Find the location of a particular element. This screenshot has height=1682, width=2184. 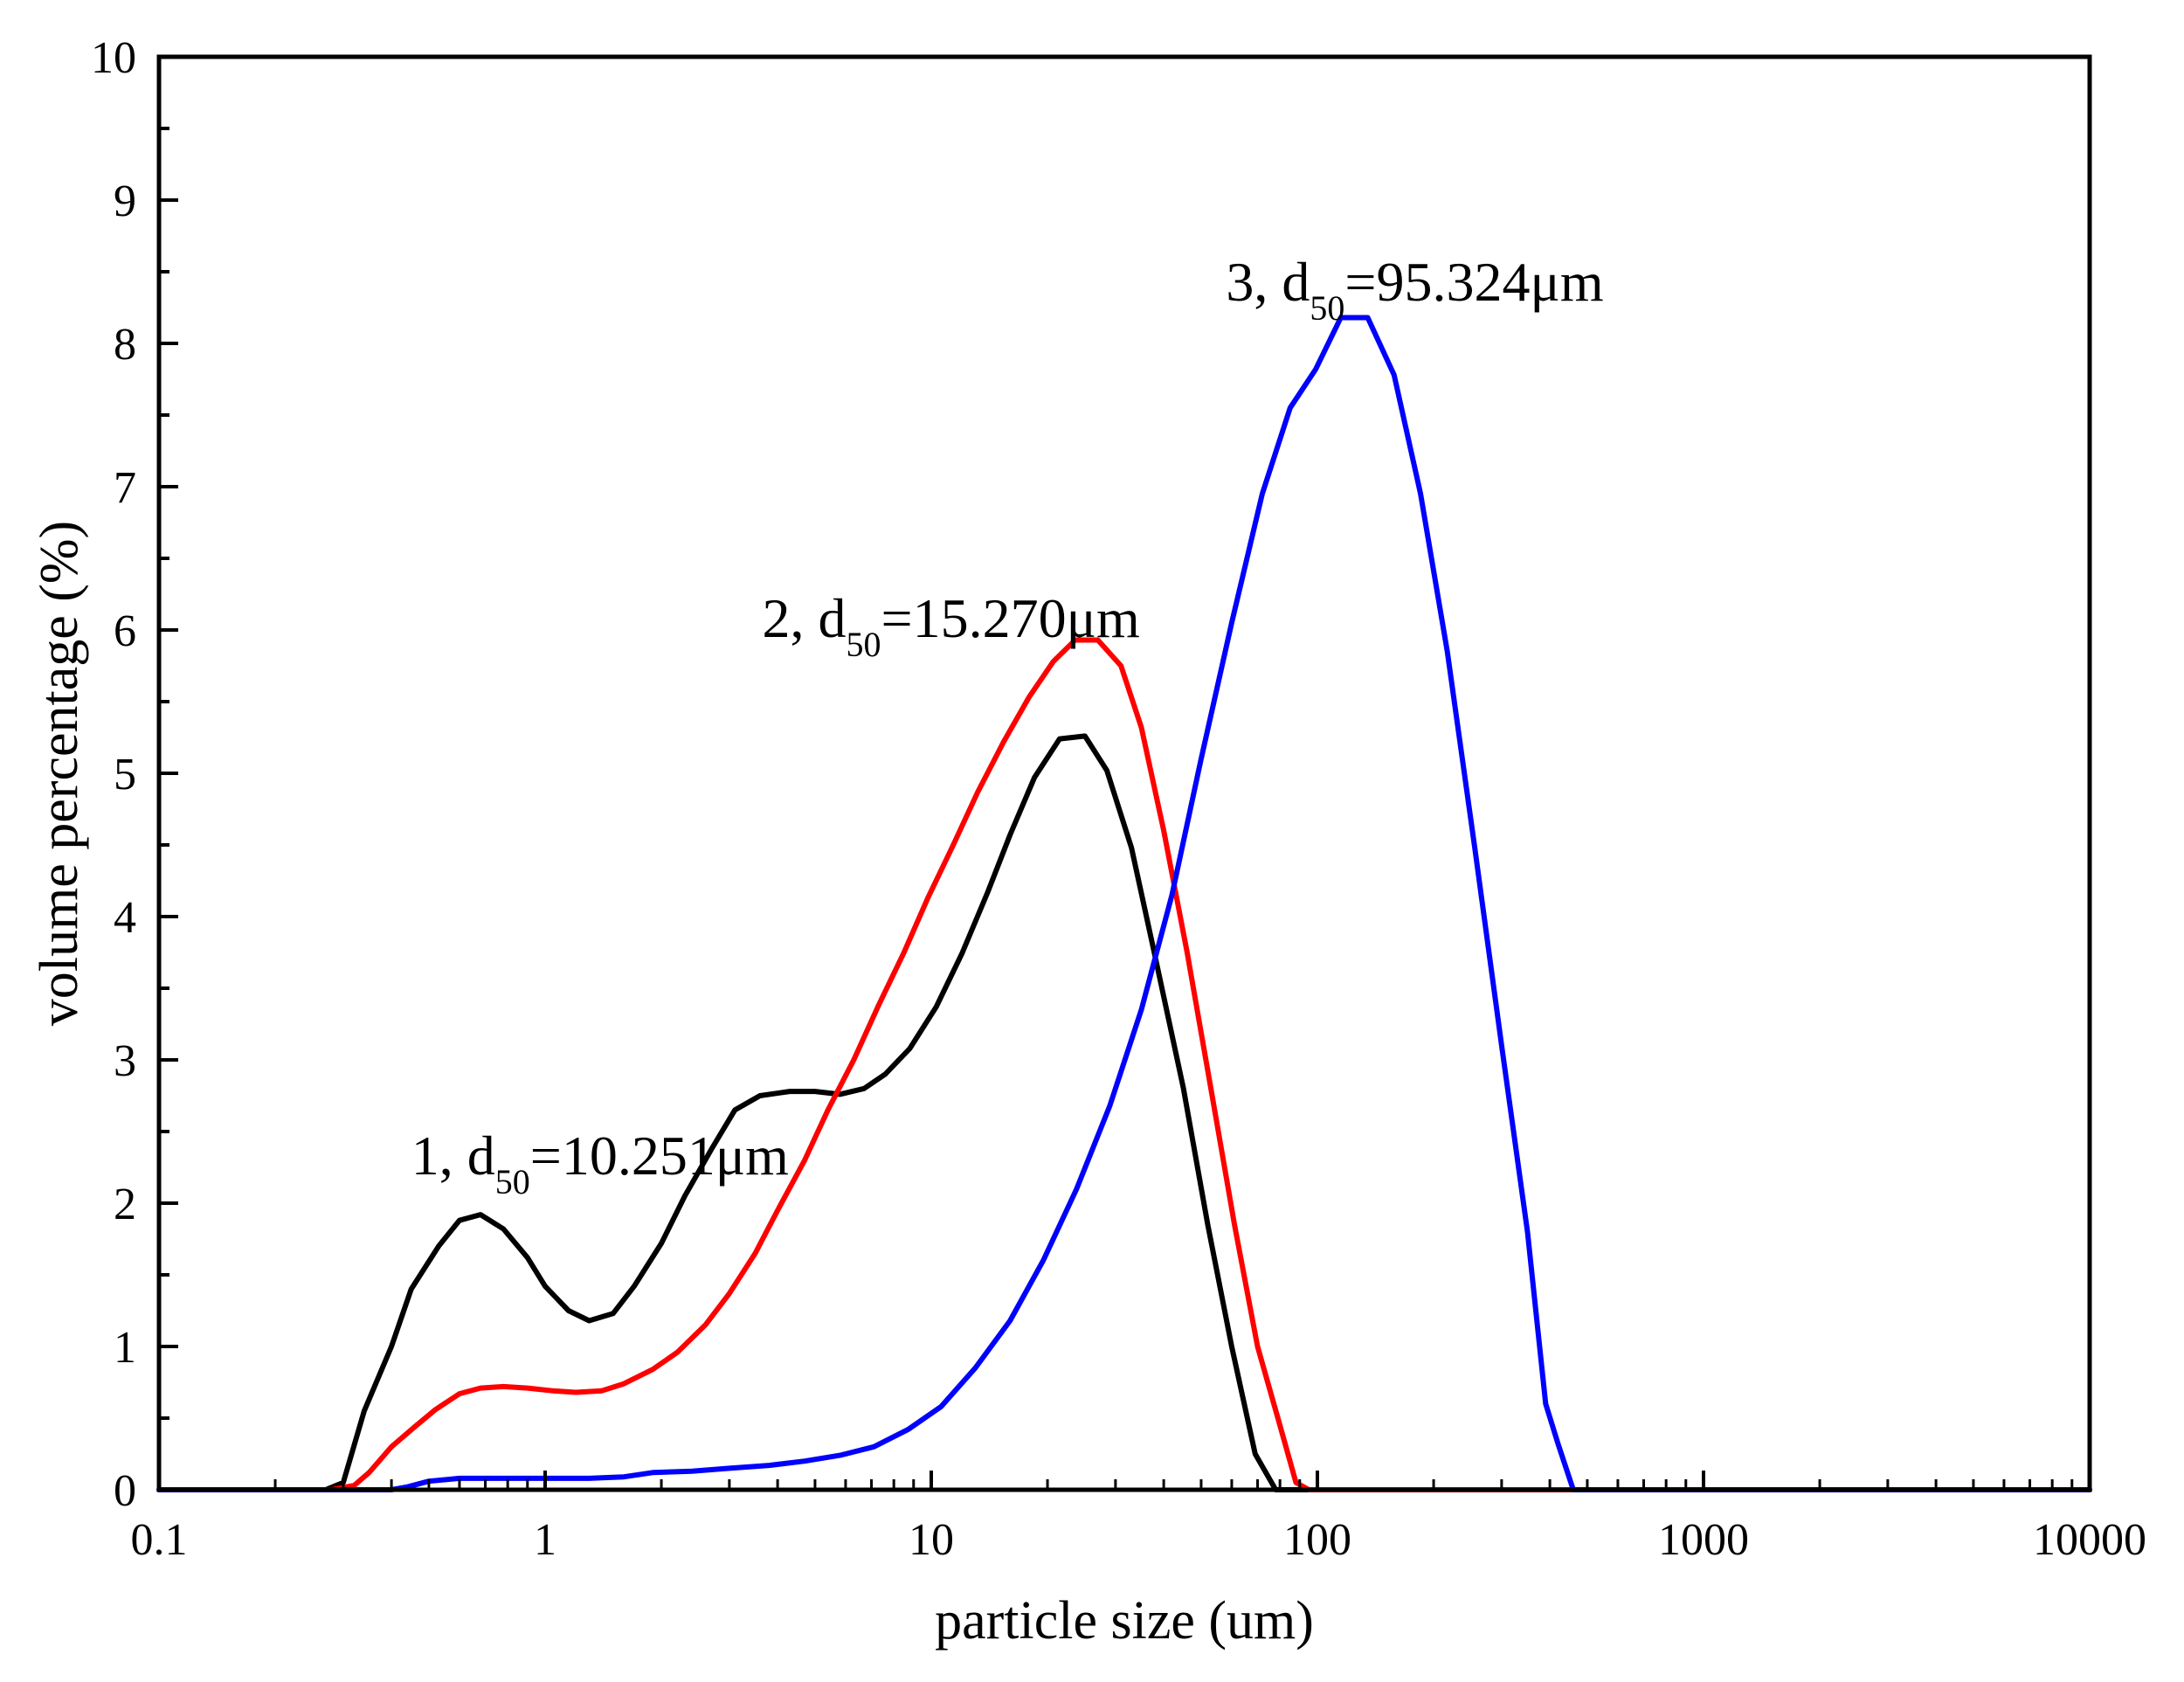

y-tick-label: 2 is located at coordinates (125, 1204).